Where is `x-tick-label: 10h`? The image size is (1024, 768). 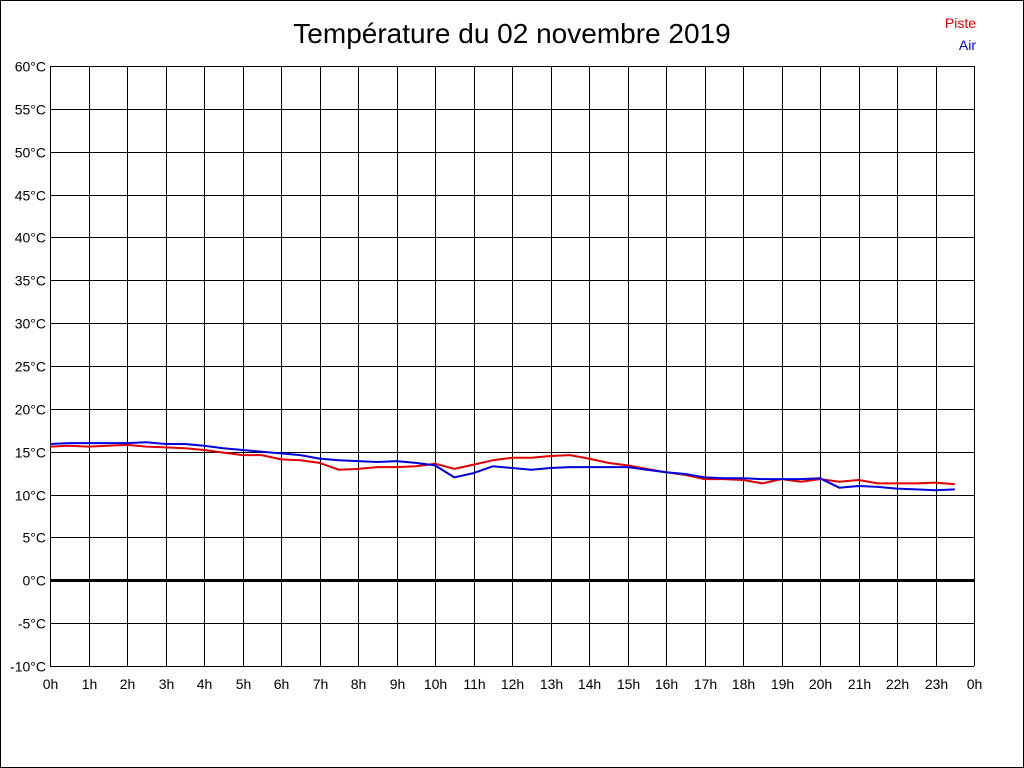
x-tick-label: 10h is located at coordinates (435, 684).